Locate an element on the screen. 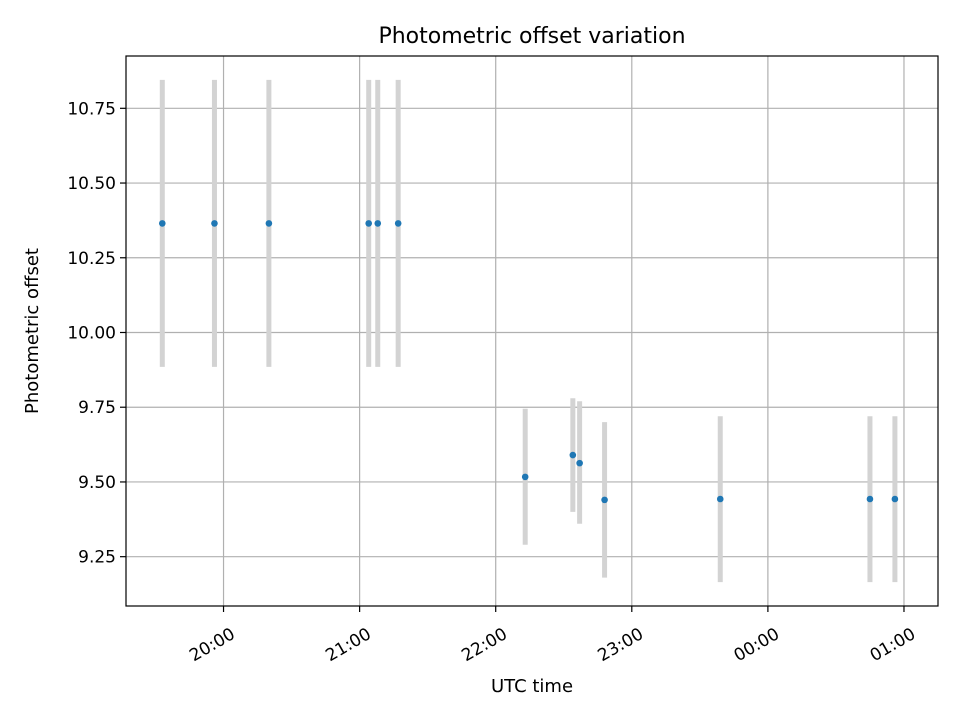 Image resolution: width=960 pixels, height=725 pixels. y-tick-label: 10.25 is located at coordinates (91, 259).